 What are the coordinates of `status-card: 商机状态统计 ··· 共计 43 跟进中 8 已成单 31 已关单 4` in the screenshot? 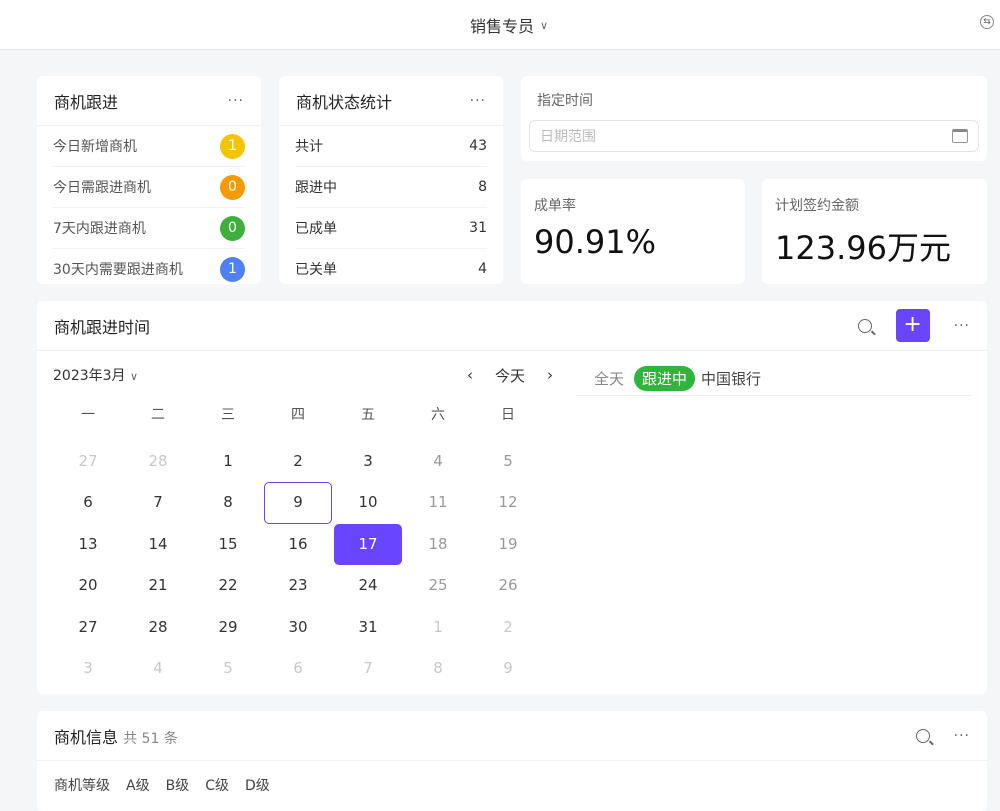 It's located at (391, 180).